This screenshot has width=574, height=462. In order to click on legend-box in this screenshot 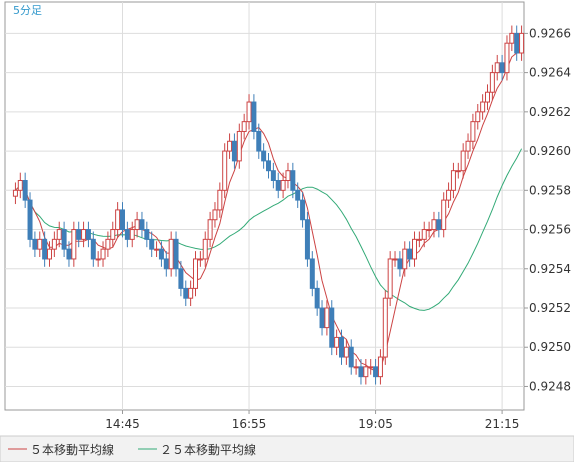, I will do `click(287, 448)`.